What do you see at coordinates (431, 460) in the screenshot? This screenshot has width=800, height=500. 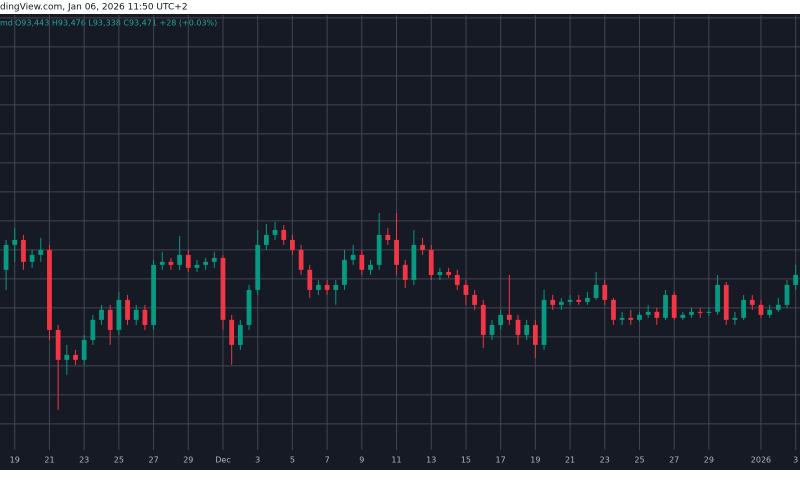 I see `x-tick-label: 13` at bounding box center [431, 460].